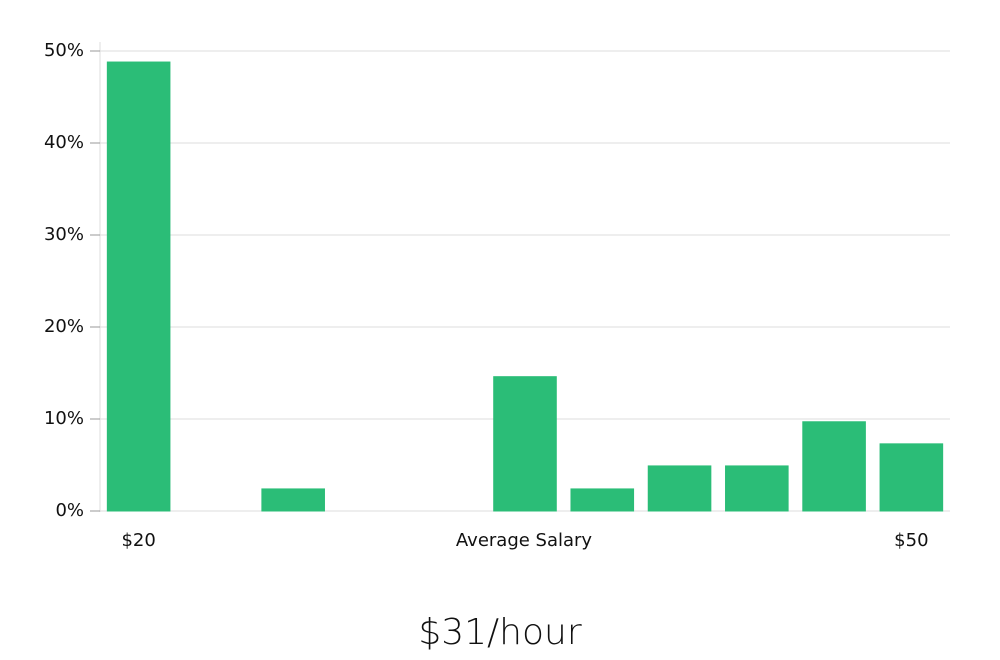 This screenshot has height=660, width=1000. I want to click on chart-title: $31/hour, so click(500, 632).